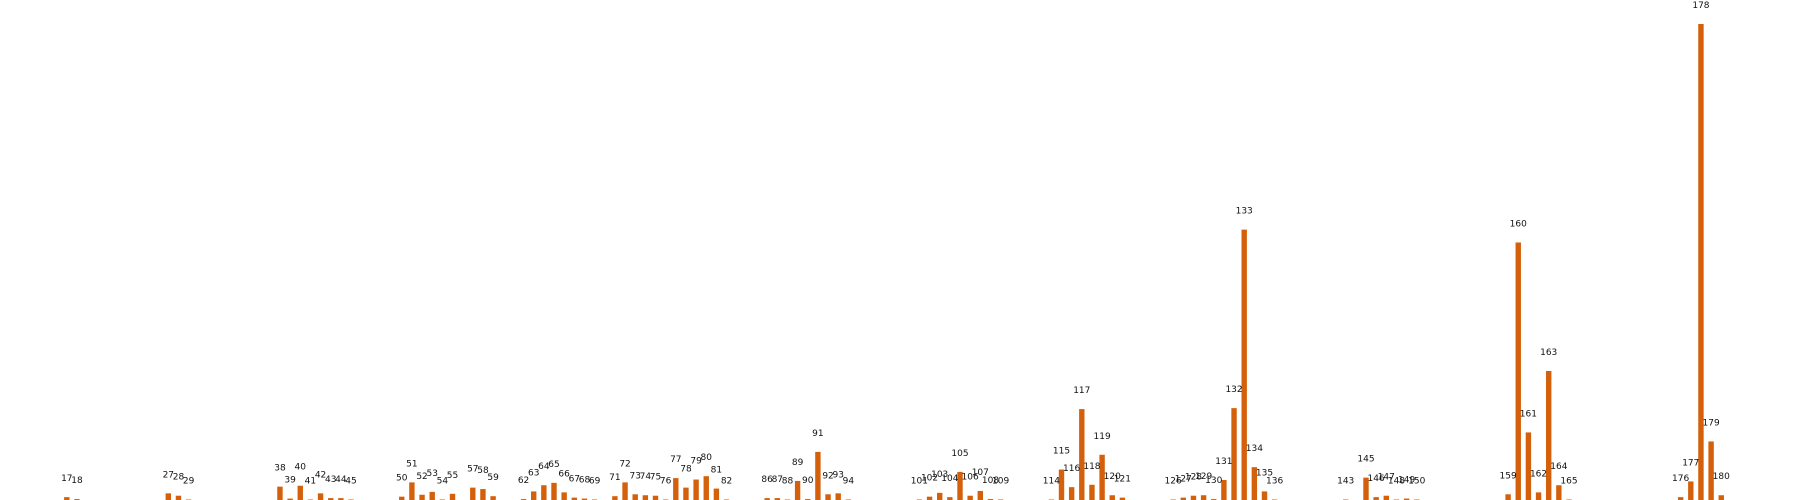 This screenshot has height=500, width=1800. Describe the element at coordinates (655, 478) in the screenshot. I see `bar-label-75: 75` at that location.